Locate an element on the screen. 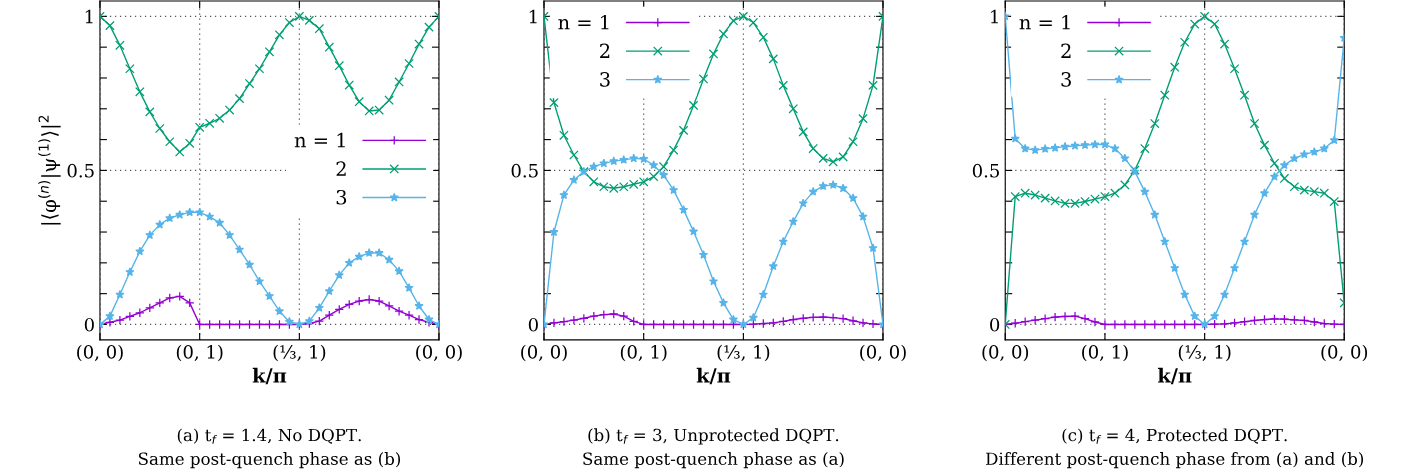  text: (a) t$_{f}$ = 1.4, No DQPT. is located at coordinates (269, 436).